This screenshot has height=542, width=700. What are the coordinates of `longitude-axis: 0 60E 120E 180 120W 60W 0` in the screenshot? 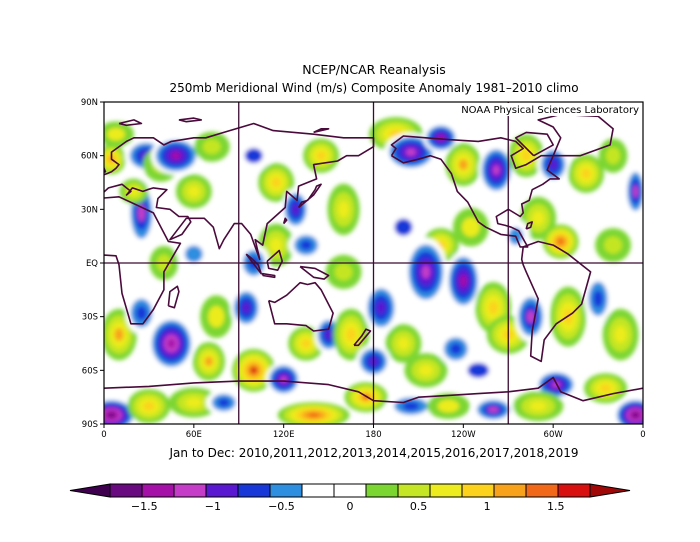 It's located at (373, 432).